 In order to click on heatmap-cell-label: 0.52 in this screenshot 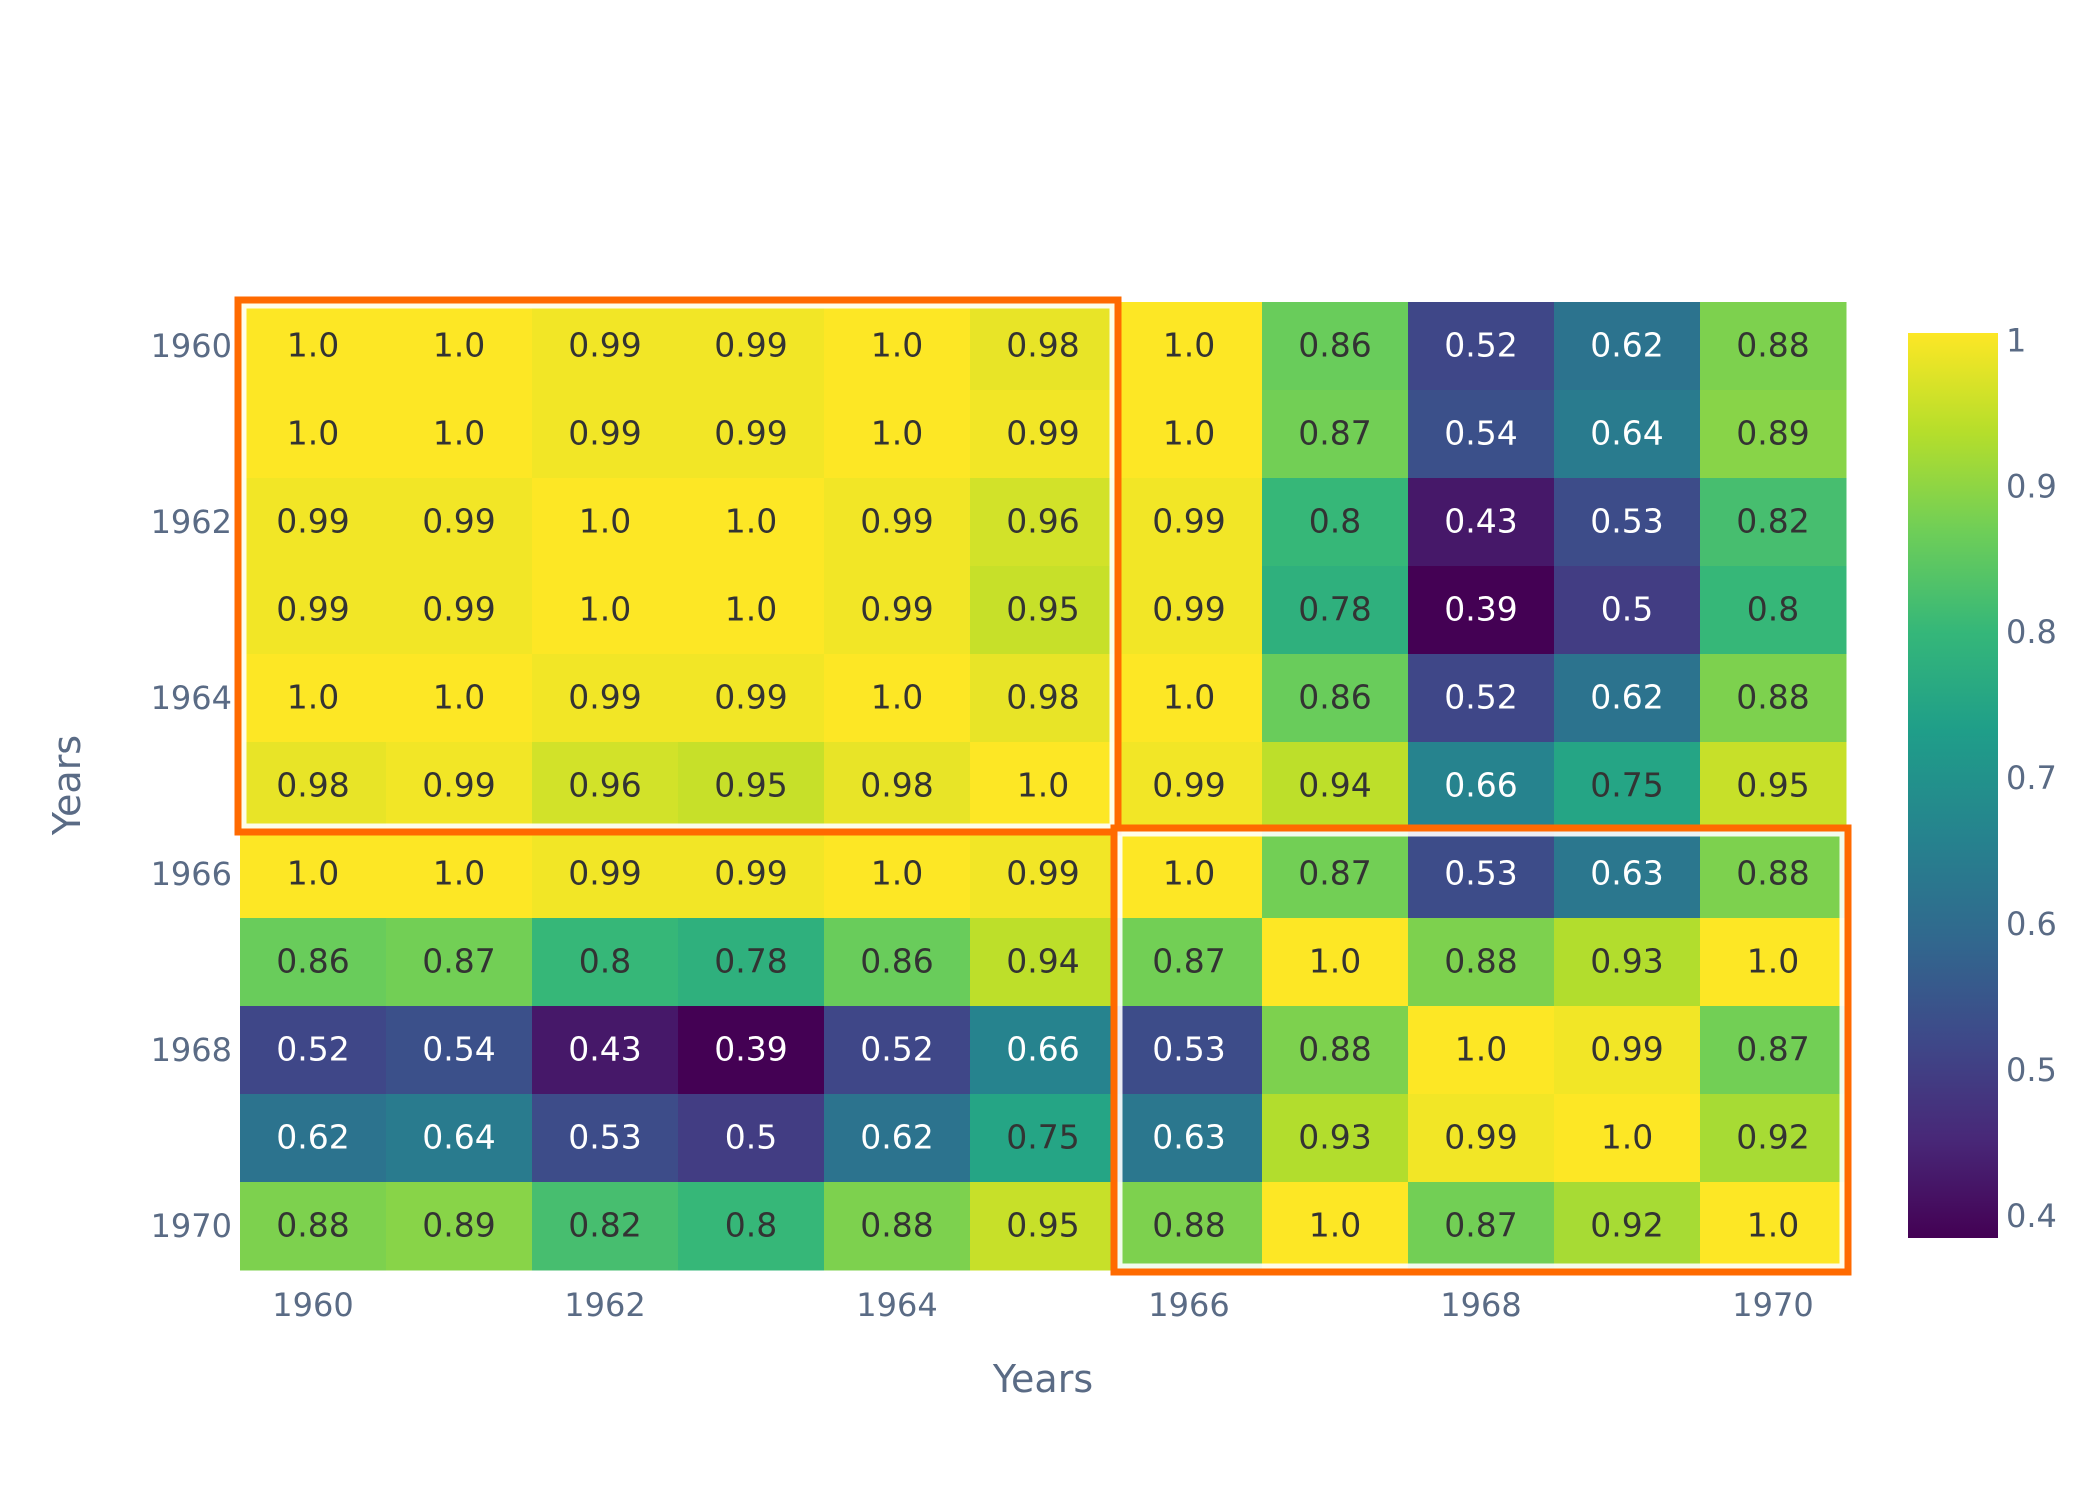, I will do `click(312, 1049)`.